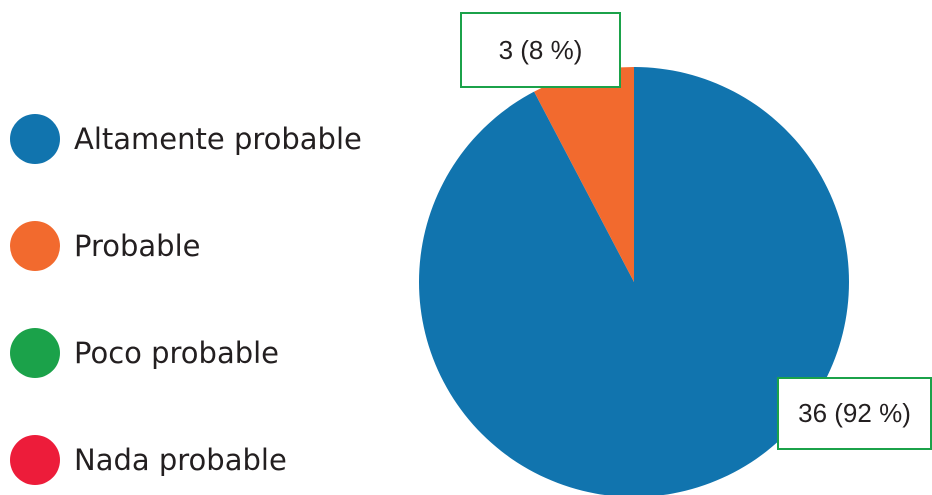  I want to click on data-label-altamente-probable: 36 (92 %), so click(854, 413).